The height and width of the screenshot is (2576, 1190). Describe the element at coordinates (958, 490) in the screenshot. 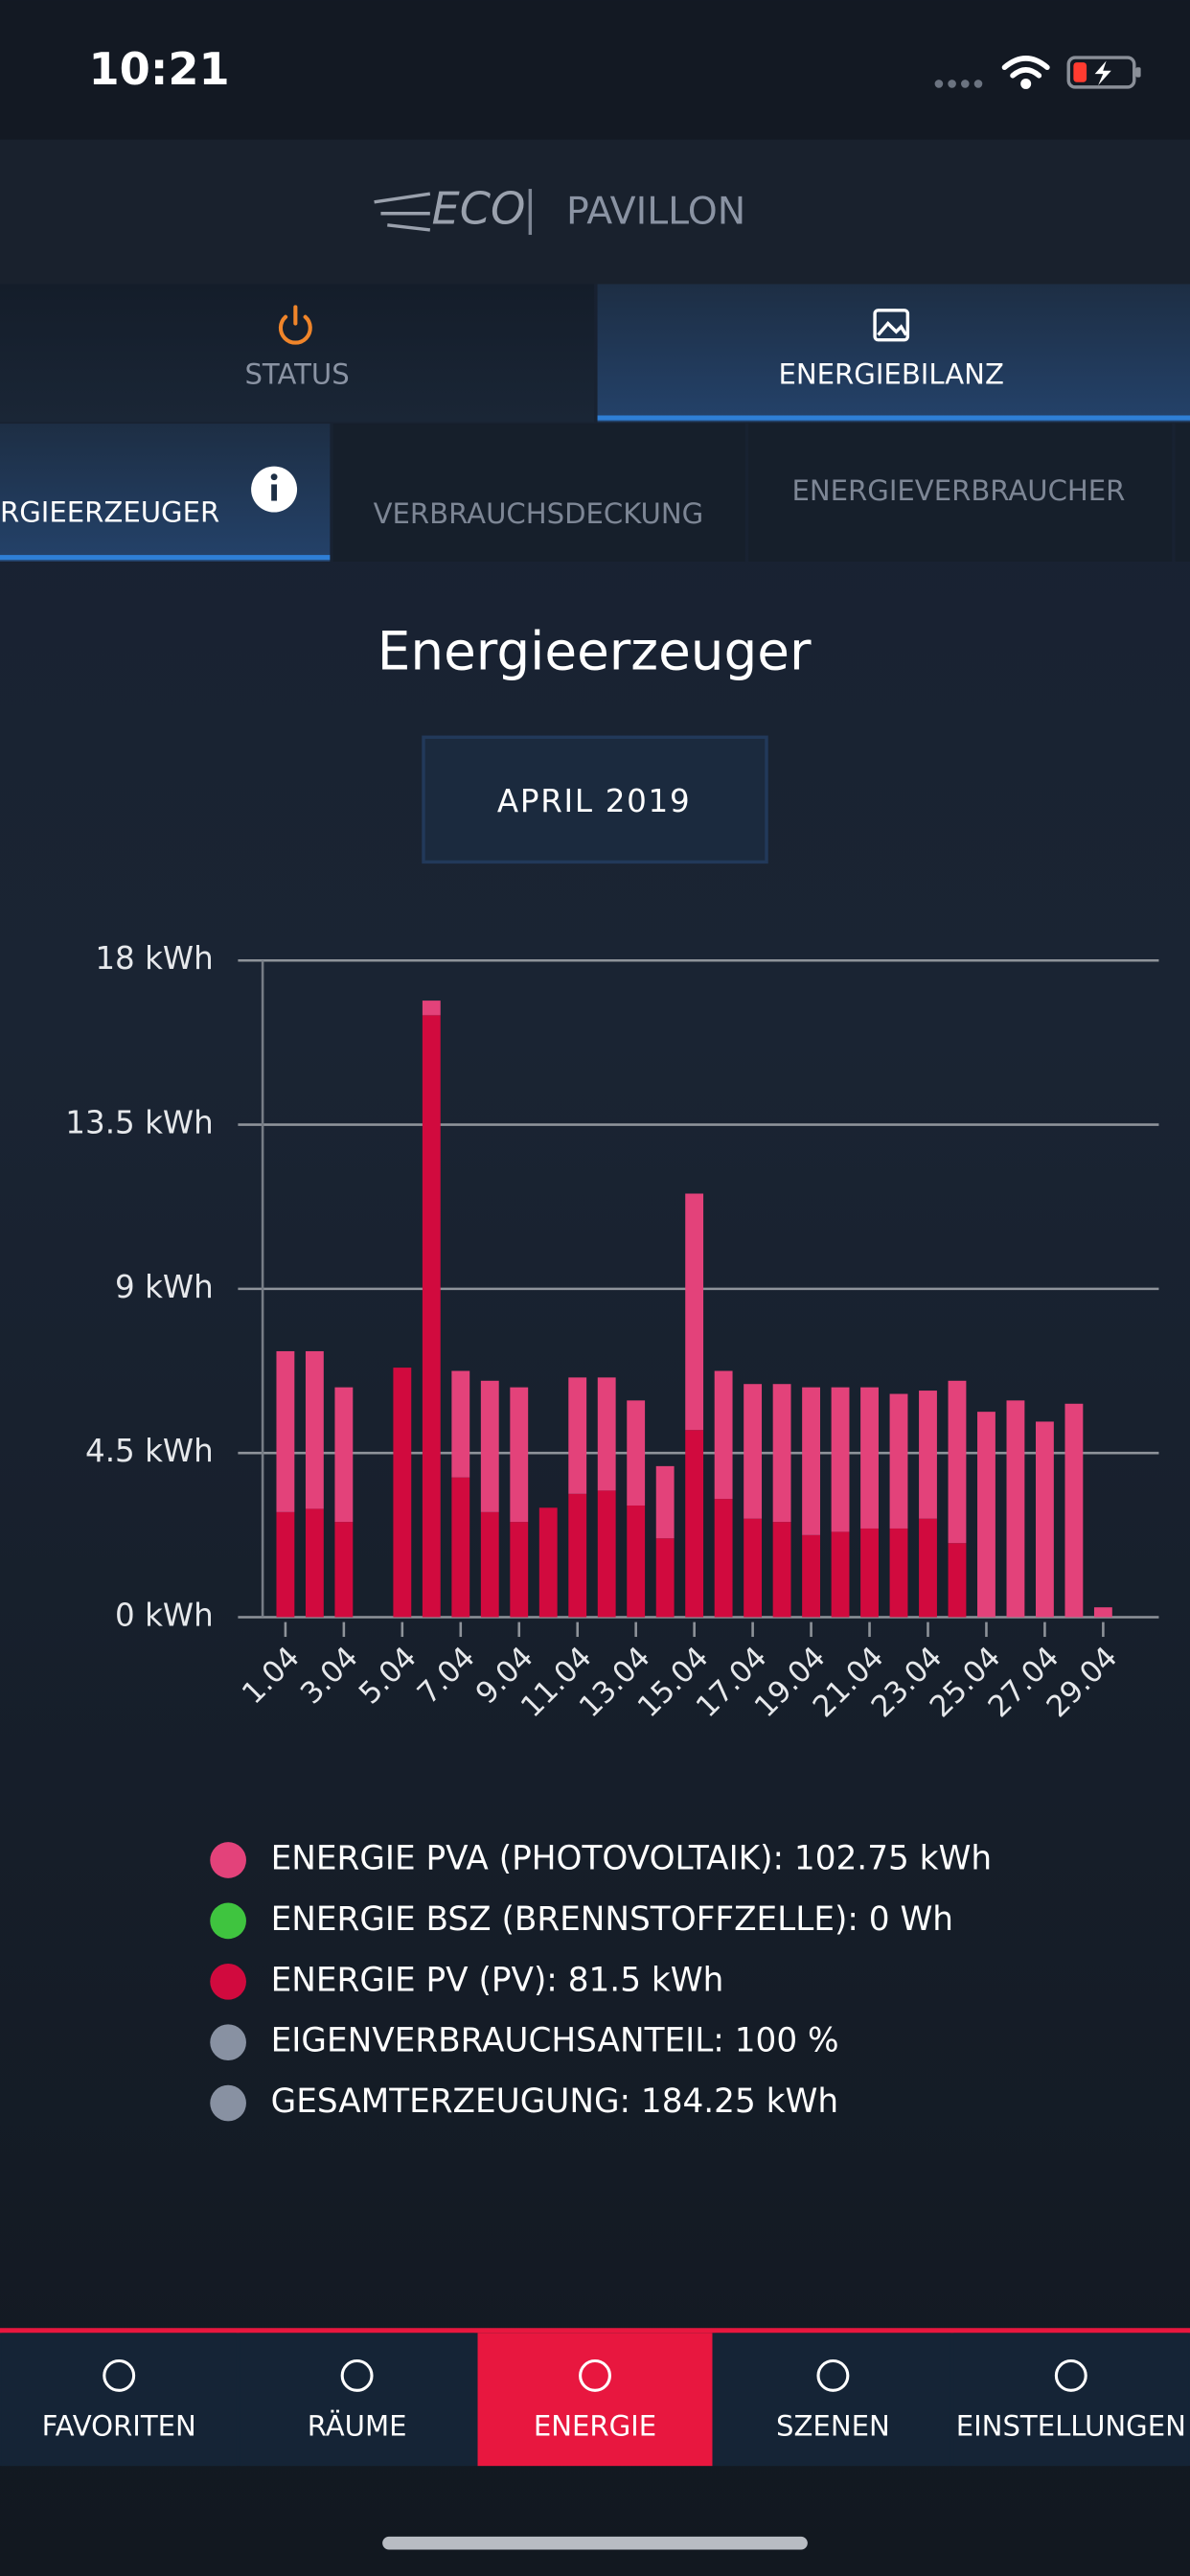

I see `subtab-label: ENERGIEVERBRAUCHER` at that location.